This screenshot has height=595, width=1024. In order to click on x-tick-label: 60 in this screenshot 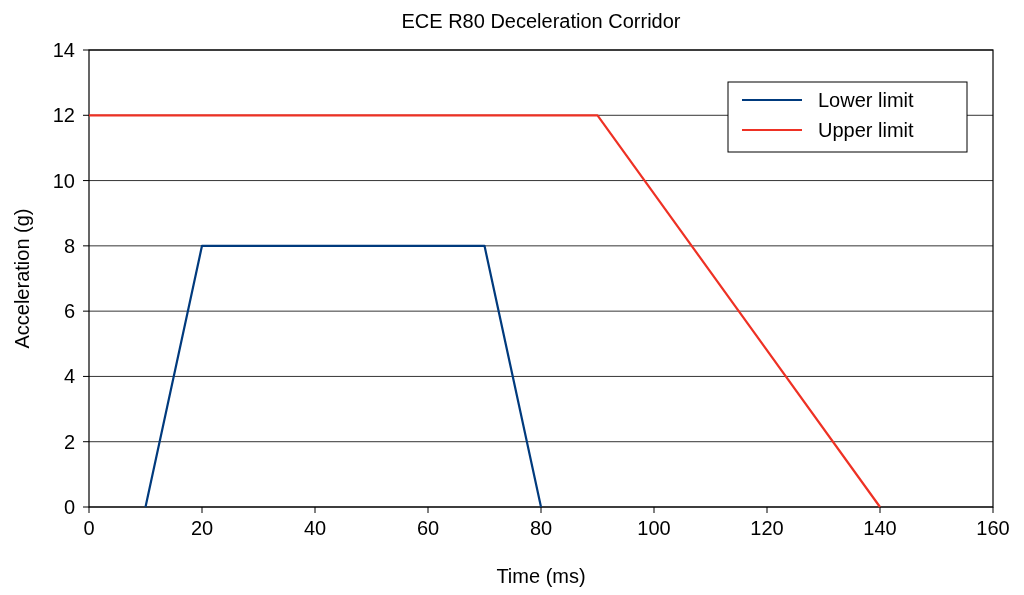, I will do `click(428, 528)`.